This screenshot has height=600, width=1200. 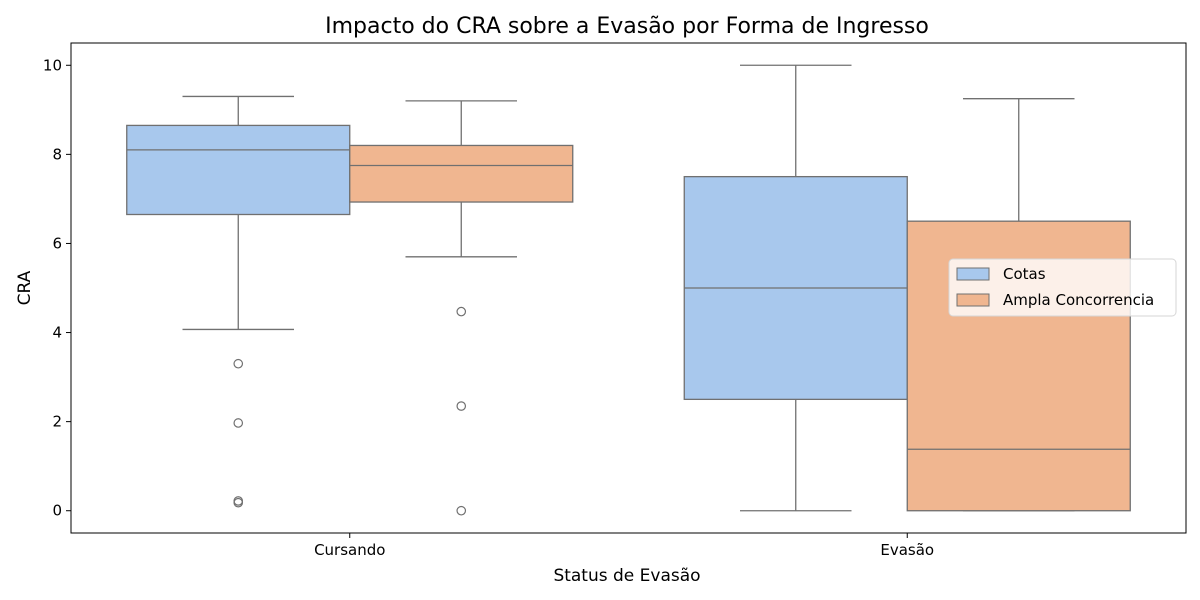 What do you see at coordinates (907, 550) in the screenshot?
I see `x-tick-label: Evasão` at bounding box center [907, 550].